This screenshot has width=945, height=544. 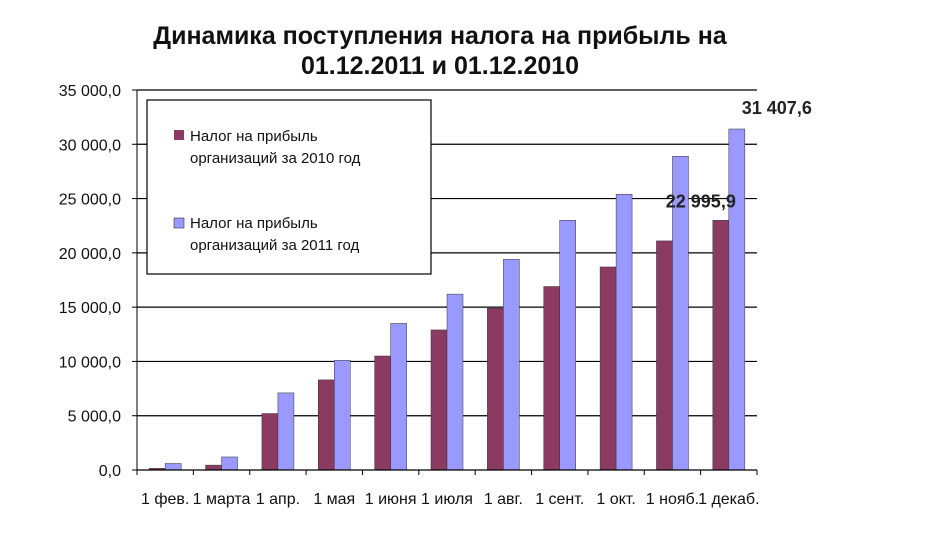 I want to click on data-label: 31 407,6, so click(x=777, y=108).